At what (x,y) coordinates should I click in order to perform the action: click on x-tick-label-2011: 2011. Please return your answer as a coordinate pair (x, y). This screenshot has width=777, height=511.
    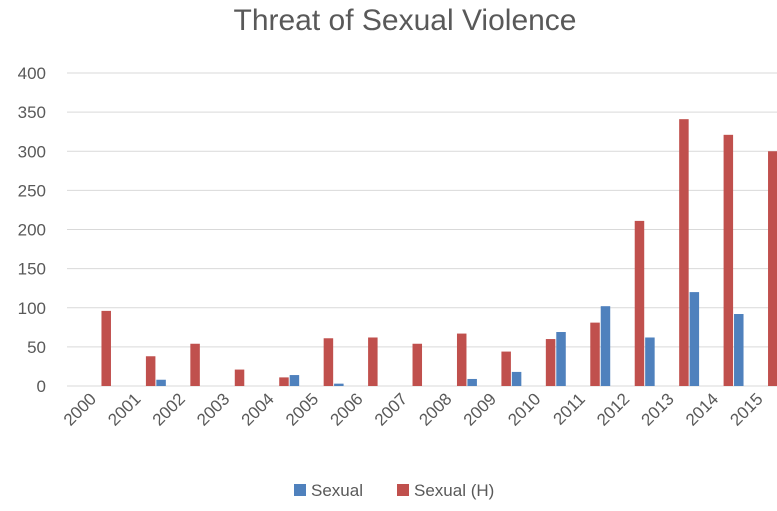
    Looking at the image, I should click on (569, 408).